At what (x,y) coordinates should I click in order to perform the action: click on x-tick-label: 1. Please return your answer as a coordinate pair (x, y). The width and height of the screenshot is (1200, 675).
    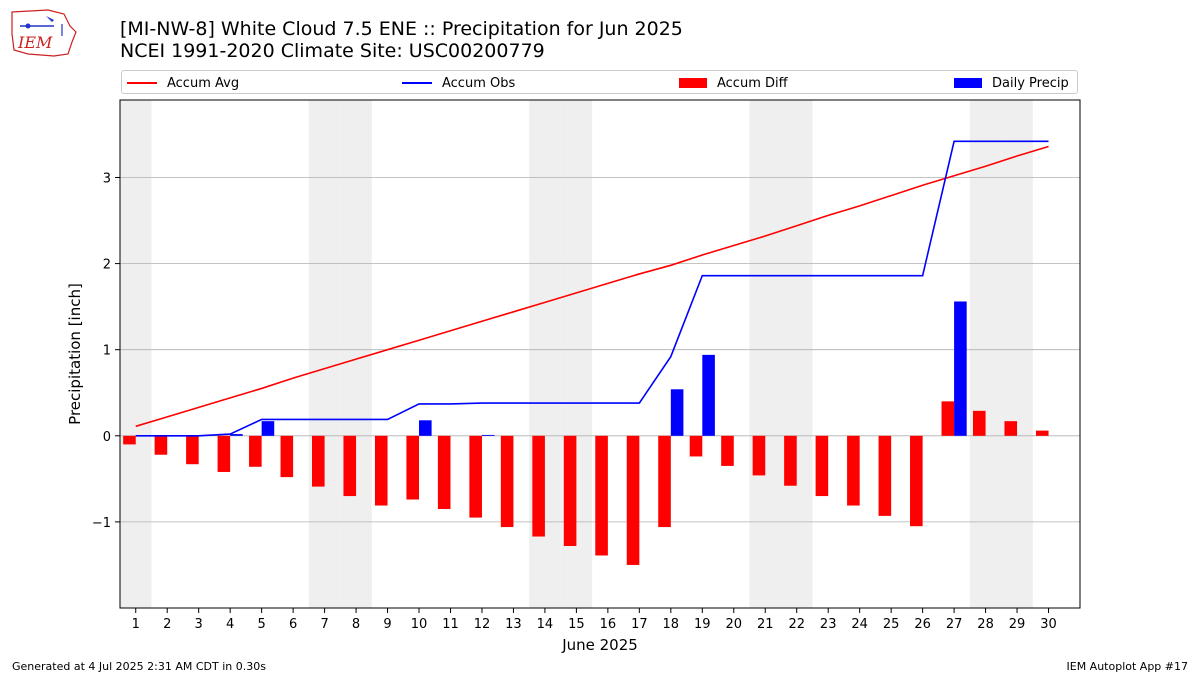
    Looking at the image, I should click on (136, 624).